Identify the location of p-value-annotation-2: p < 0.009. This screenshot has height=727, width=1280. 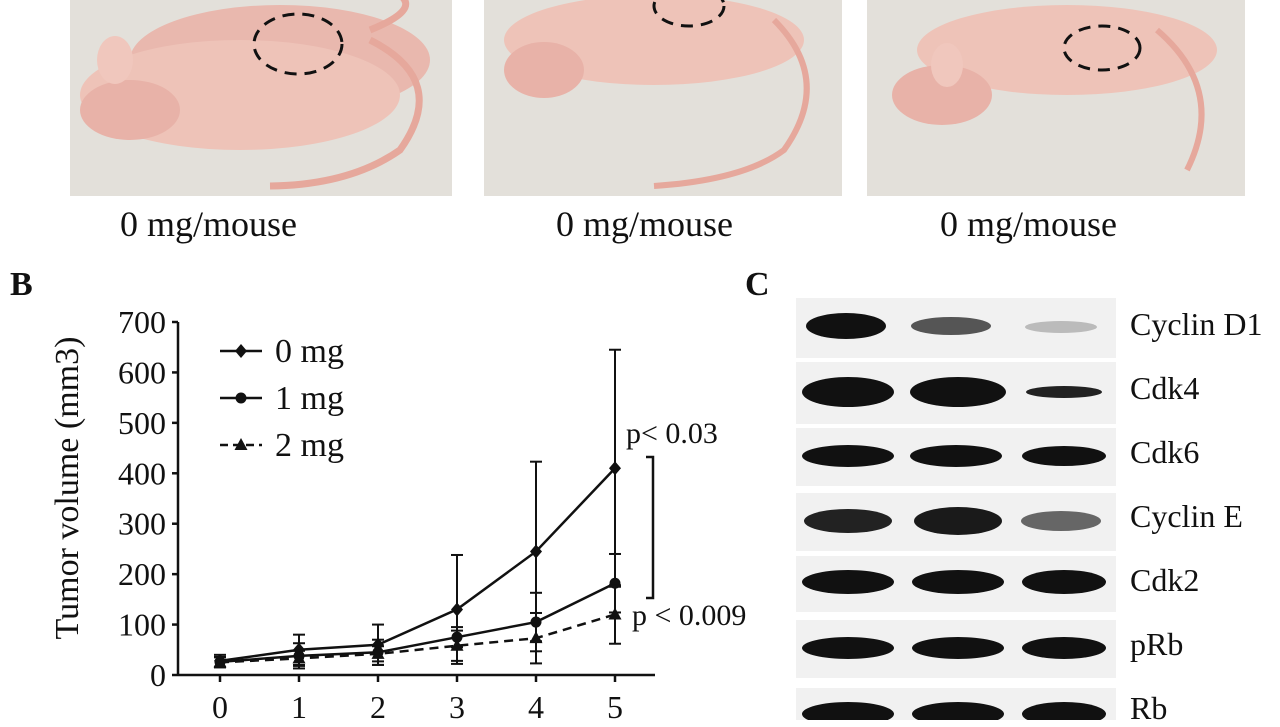
(689, 615).